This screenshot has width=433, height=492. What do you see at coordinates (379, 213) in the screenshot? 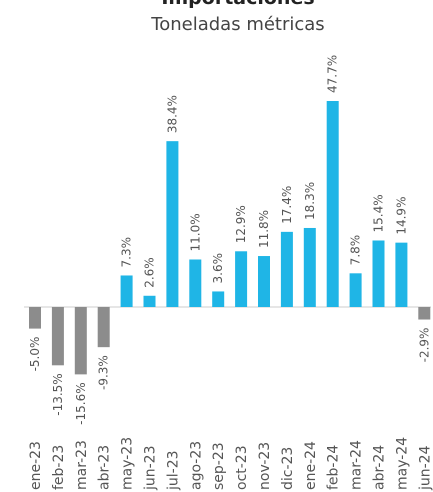
I see `data-label: 15.4%` at bounding box center [379, 213].